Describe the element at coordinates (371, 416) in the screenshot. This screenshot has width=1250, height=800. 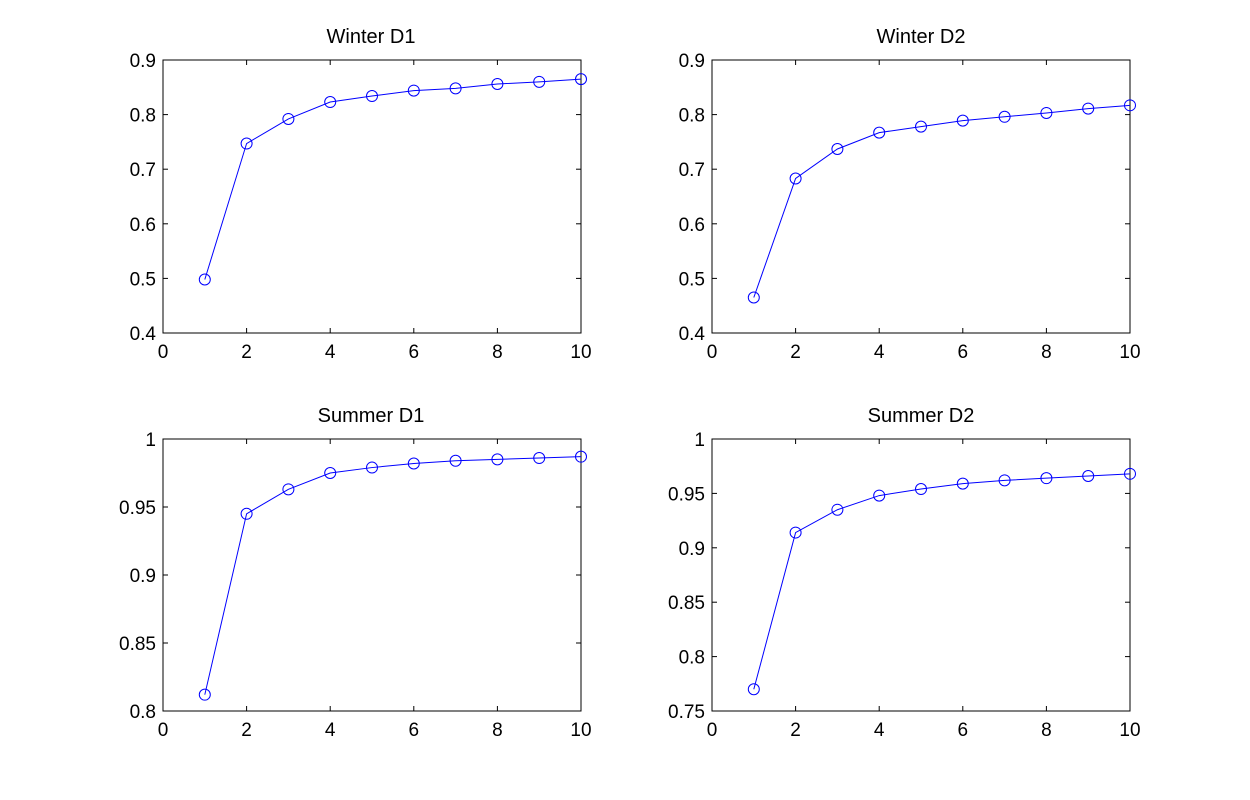
I see `subplot-title: Summer D1` at that location.